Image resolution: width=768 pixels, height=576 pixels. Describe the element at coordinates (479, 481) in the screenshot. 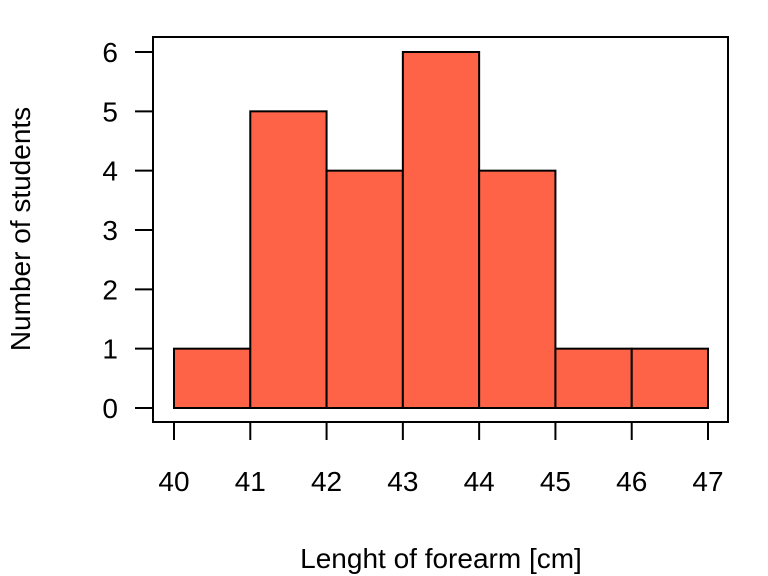

I see `x-tick-label: 44` at that location.